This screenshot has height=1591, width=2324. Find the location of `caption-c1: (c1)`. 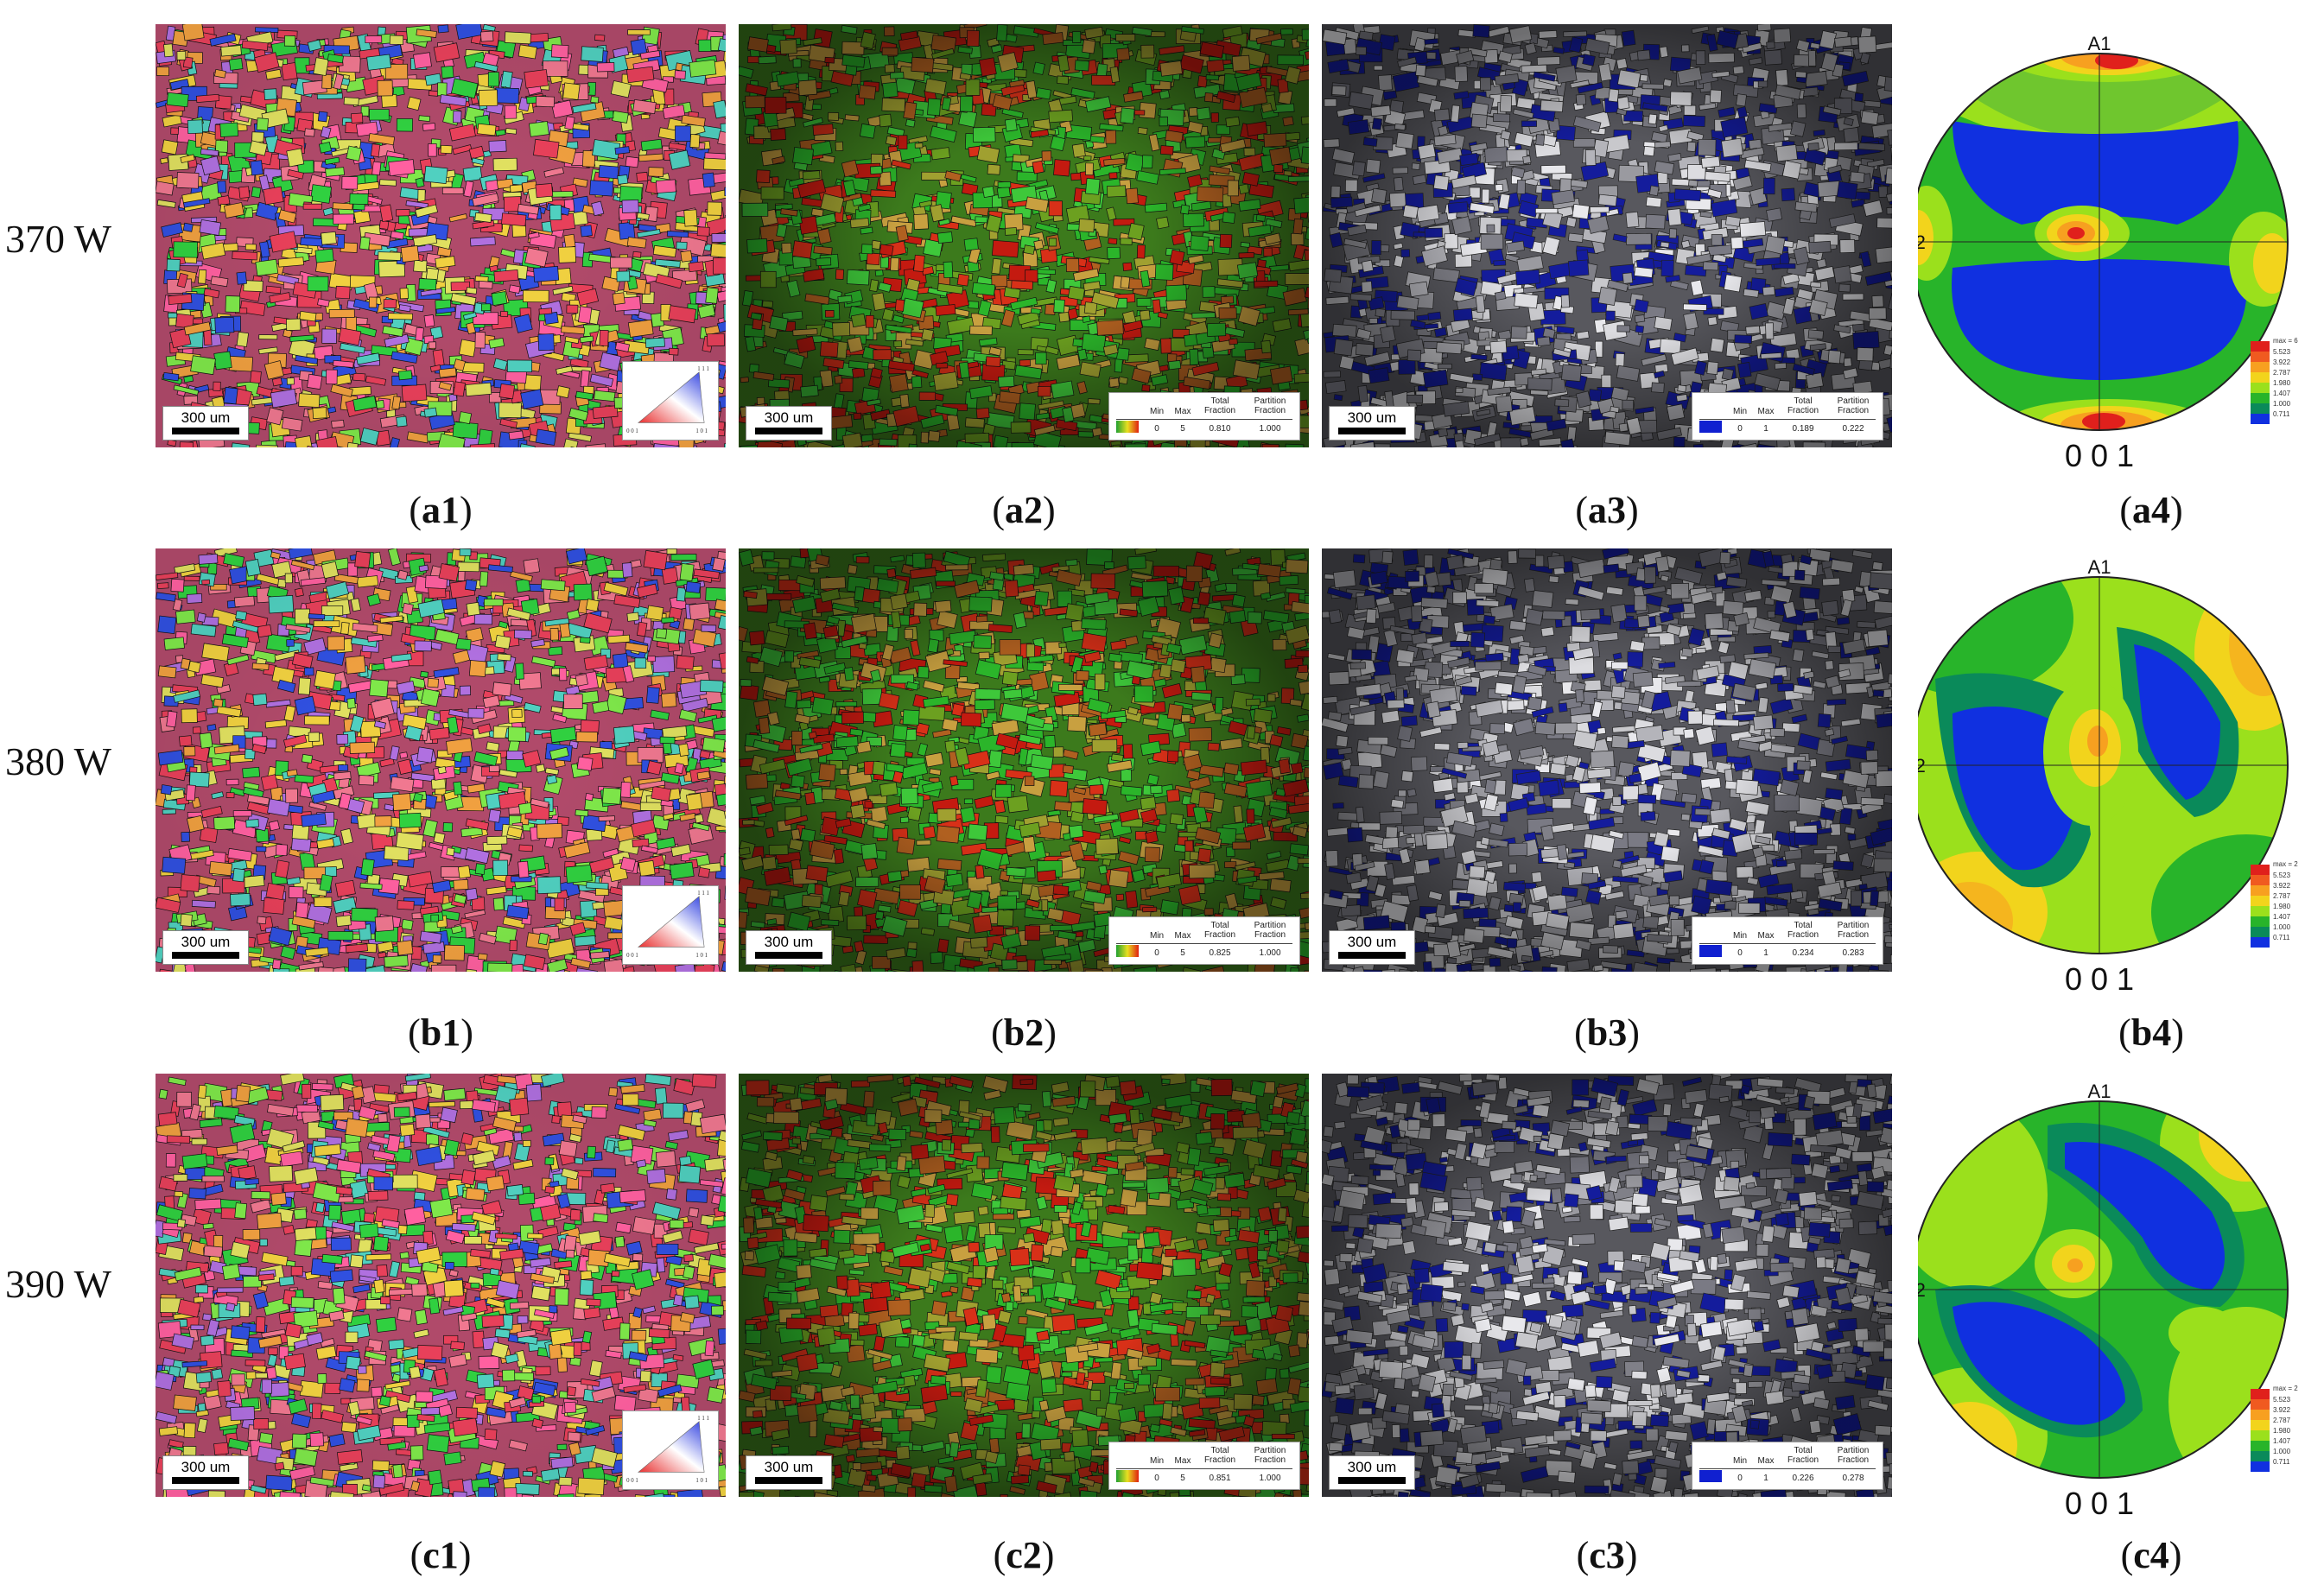

caption-c1: (c1) is located at coordinates (441, 1555).